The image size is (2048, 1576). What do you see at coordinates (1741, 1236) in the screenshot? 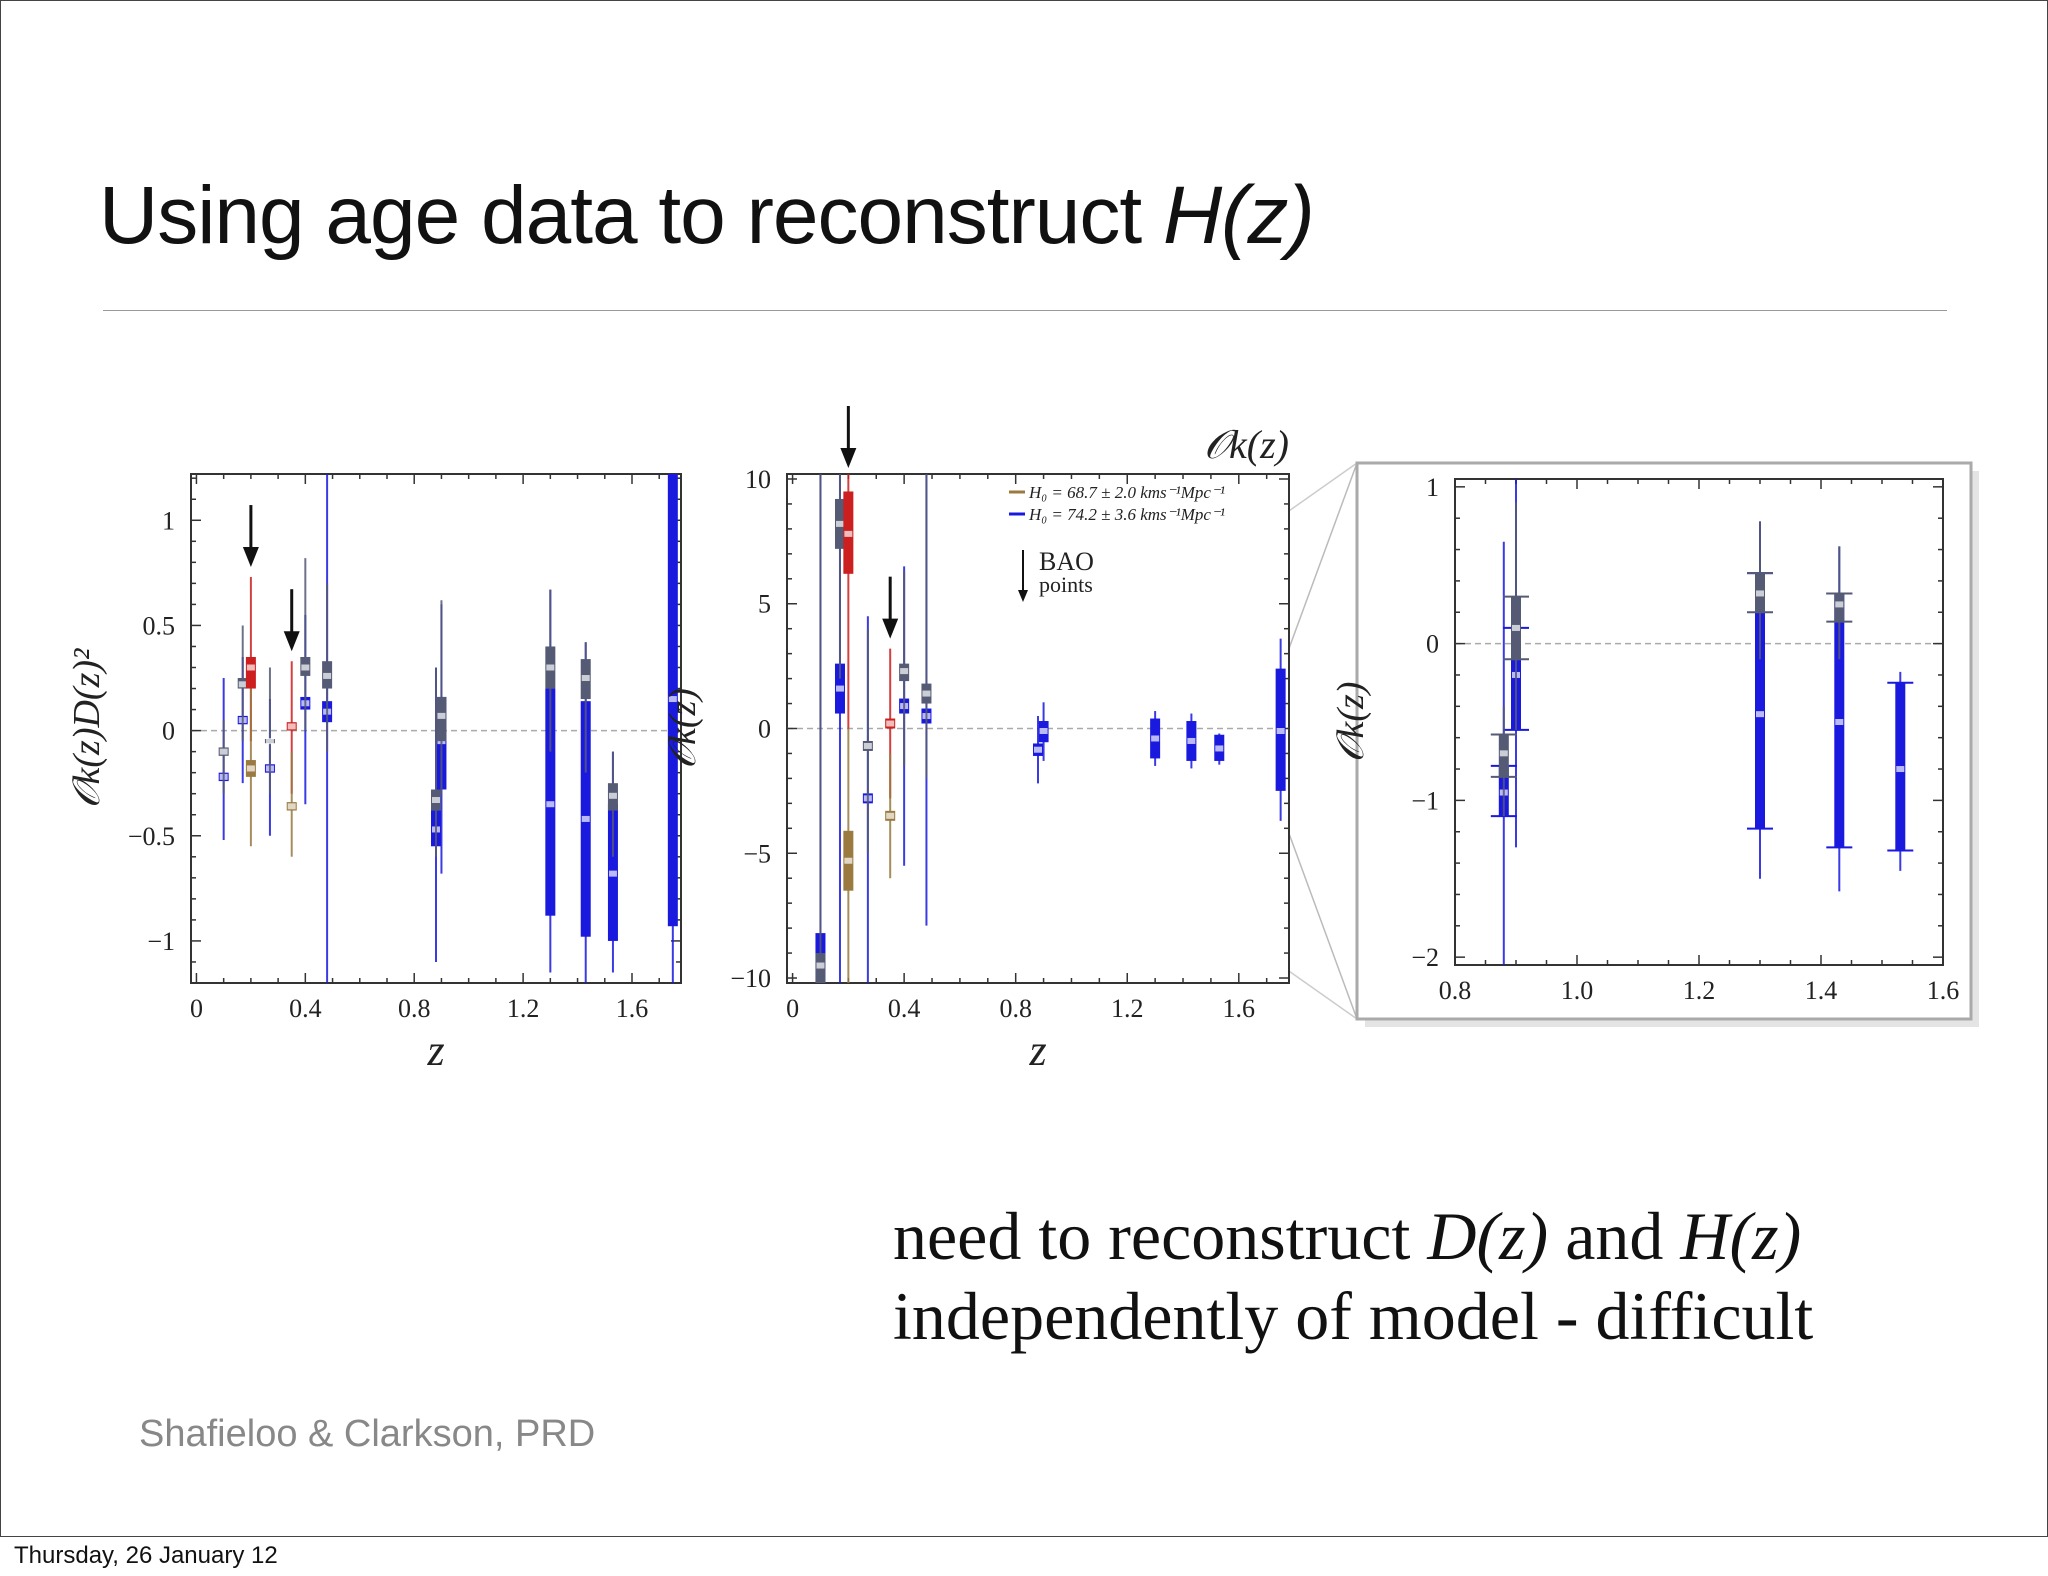
I see `body-line-1-d: H(z)` at bounding box center [1741, 1236].